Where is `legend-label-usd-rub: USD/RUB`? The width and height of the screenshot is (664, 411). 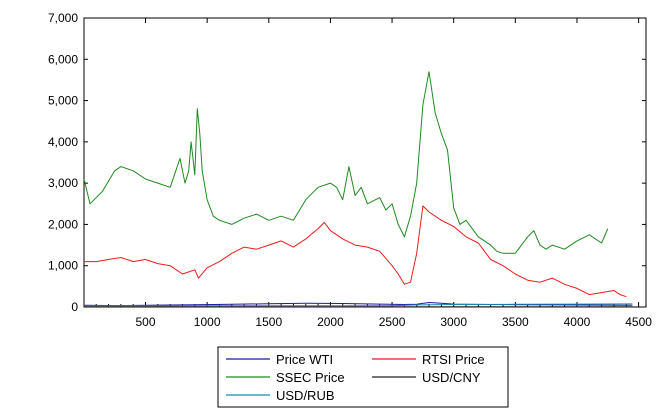 legend-label-usd-rub: USD/RUB is located at coordinates (305, 395).